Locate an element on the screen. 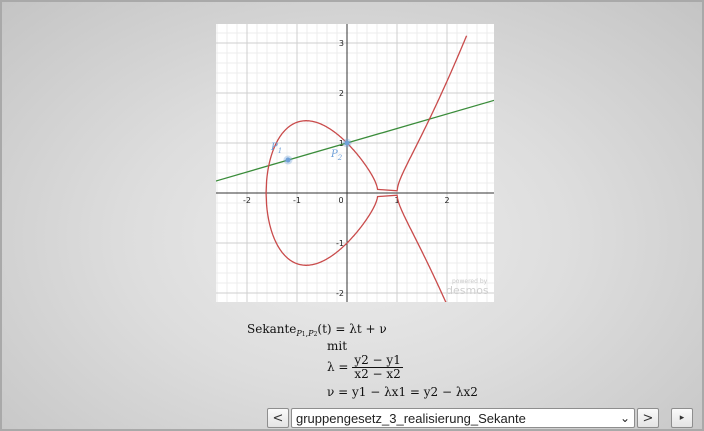 This screenshot has height=431, width=704. formula-line-secant: SekanteP1,P2(t) = λt + ν is located at coordinates (317, 330).